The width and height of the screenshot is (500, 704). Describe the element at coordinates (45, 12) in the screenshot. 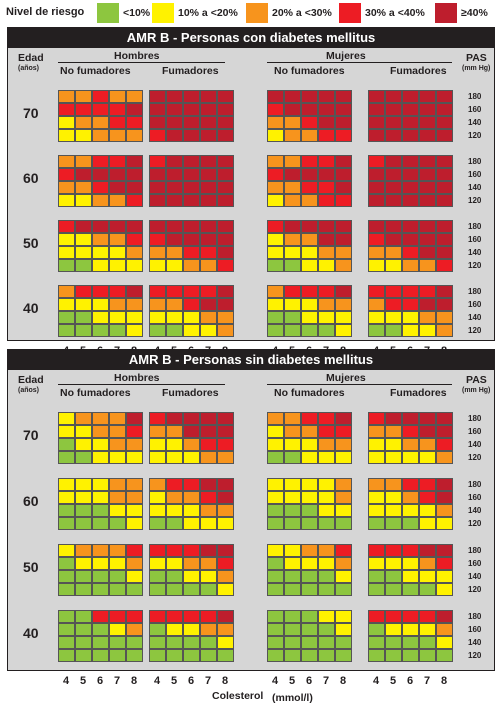

I see `legend-title: Nivel de riesgo` at that location.